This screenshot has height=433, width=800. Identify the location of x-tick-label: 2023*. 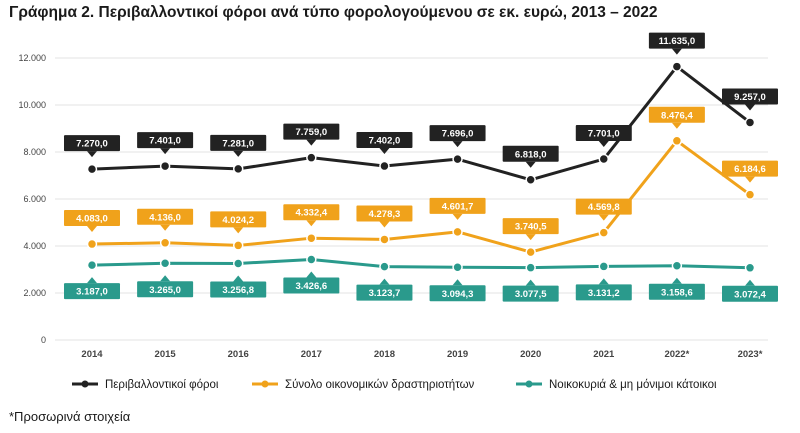
(750, 354).